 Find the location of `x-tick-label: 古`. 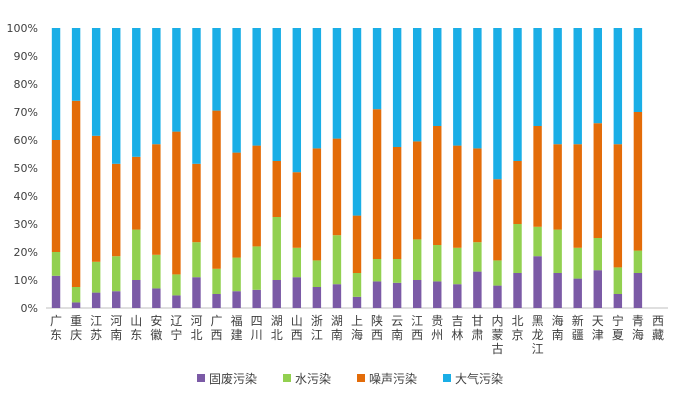

x-tick-label: 古 is located at coordinates (497, 348).